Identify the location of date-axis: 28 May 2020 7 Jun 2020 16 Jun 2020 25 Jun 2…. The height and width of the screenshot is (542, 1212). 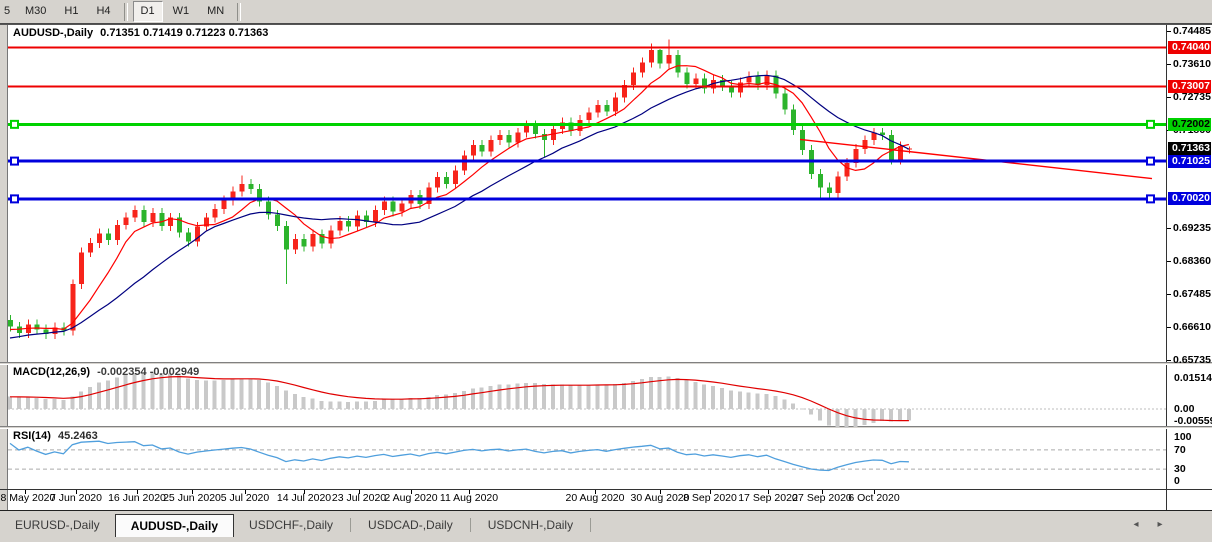
(583, 500).